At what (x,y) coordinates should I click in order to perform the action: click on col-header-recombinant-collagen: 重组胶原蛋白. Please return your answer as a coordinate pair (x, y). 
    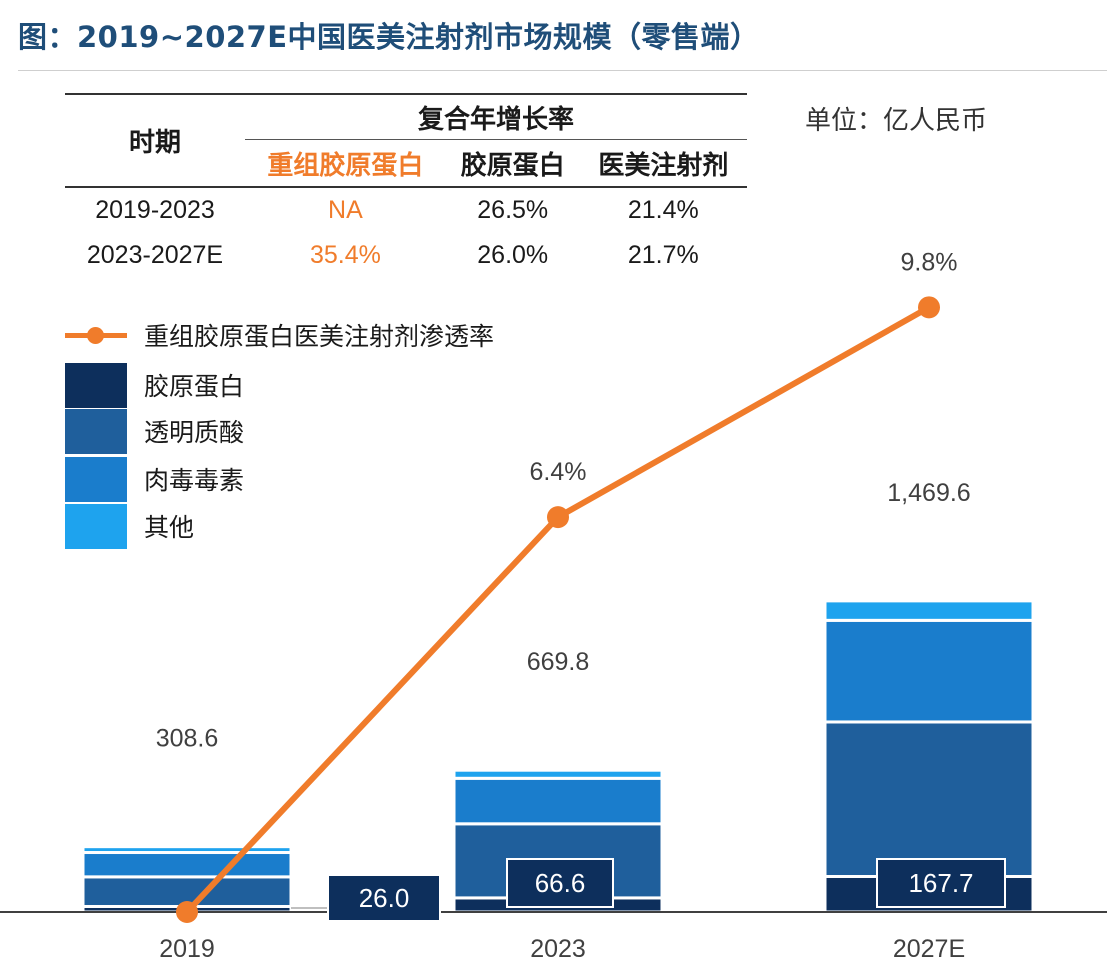
    Looking at the image, I should click on (345, 163).